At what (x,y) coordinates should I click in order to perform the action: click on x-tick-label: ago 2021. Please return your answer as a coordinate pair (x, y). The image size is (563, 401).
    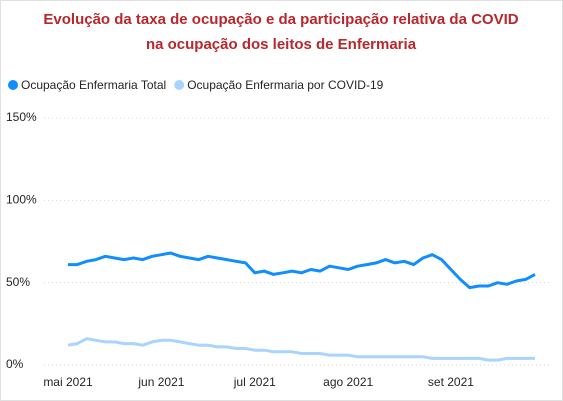
    Looking at the image, I should click on (348, 382).